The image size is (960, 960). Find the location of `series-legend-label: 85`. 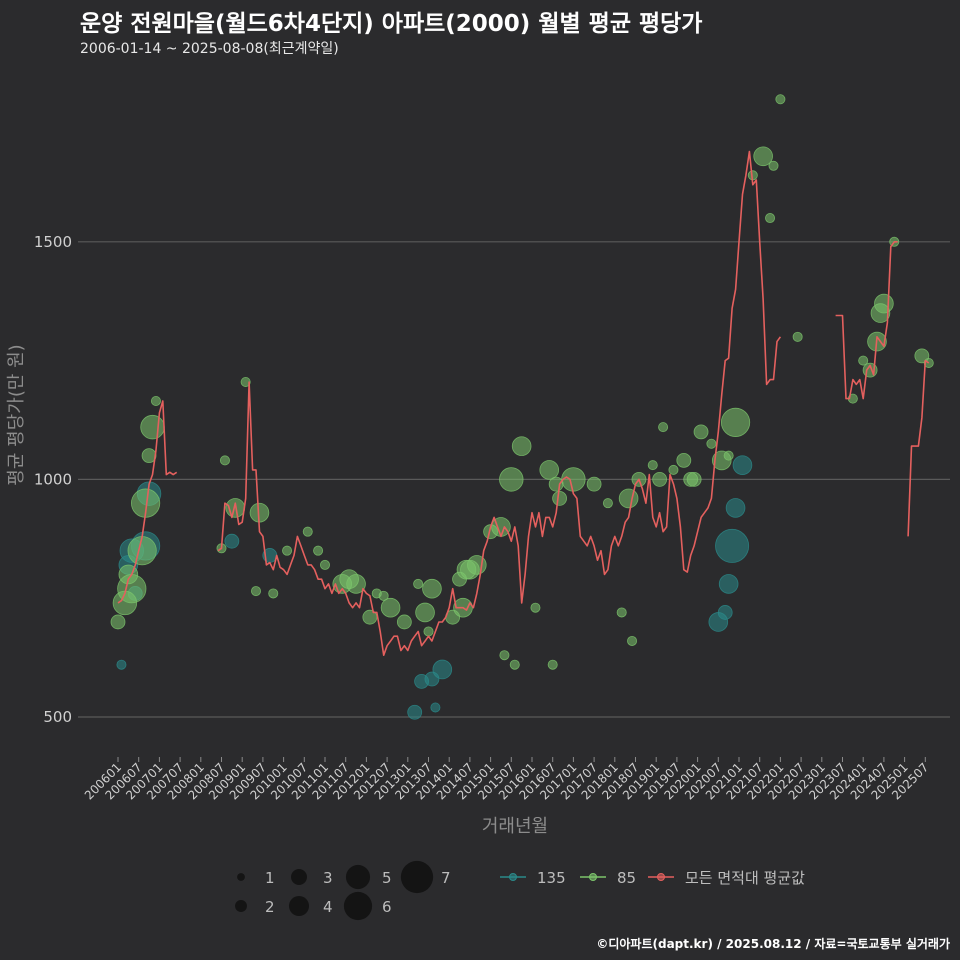

series-legend-label: 85 is located at coordinates (626, 878).